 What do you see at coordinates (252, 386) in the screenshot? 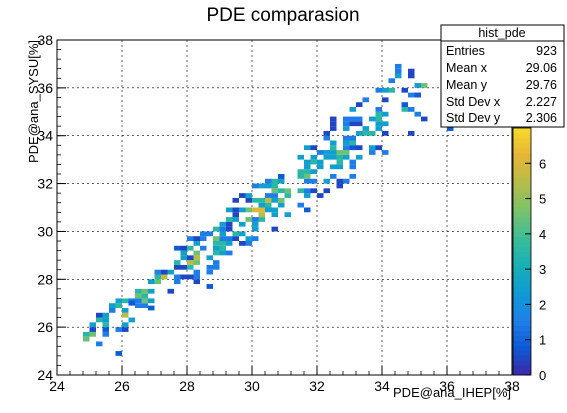
I see `x-tick-label: 30` at bounding box center [252, 386].